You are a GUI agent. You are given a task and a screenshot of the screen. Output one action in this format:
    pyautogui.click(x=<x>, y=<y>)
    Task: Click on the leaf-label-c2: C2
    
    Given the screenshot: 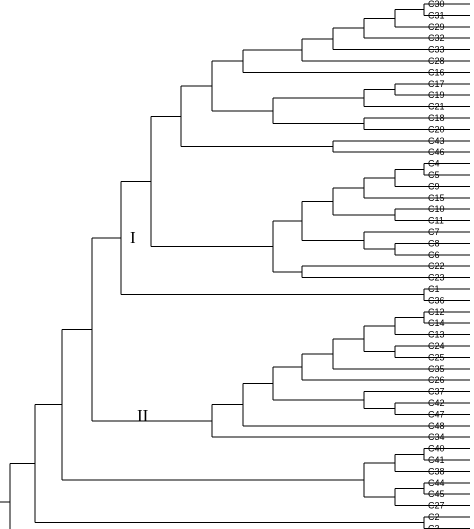 What is the action you would take?
    pyautogui.click(x=434, y=517)
    